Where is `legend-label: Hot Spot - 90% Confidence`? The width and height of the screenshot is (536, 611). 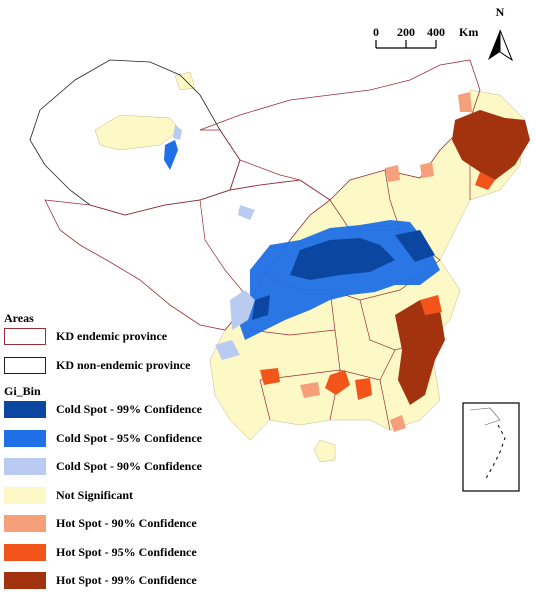 legend-label: Hot Spot - 90% Confidence is located at coordinates (126, 523).